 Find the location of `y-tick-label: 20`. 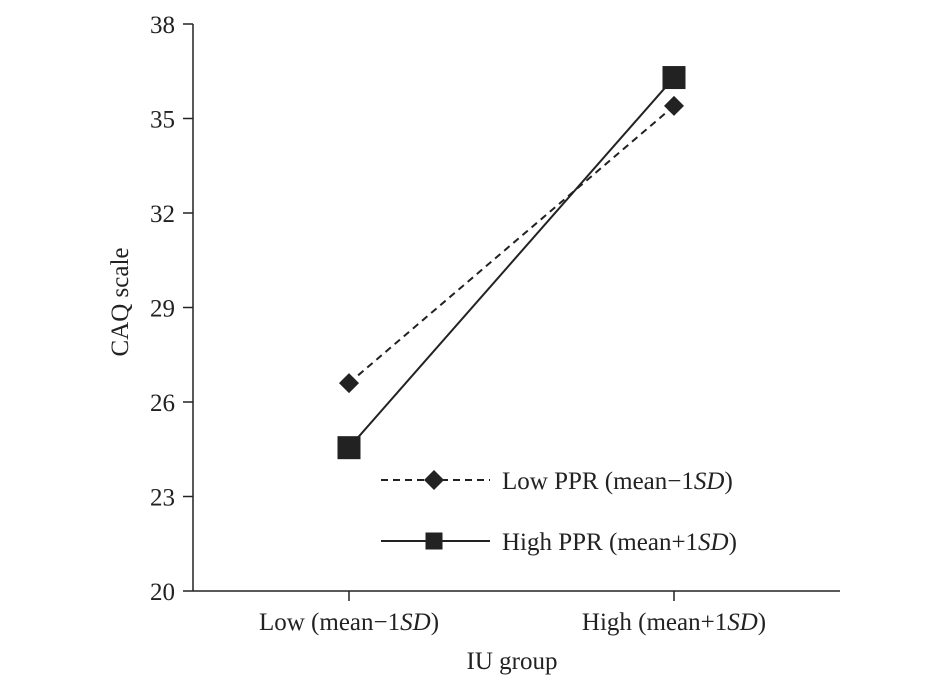

y-tick-label: 20 is located at coordinates (162, 592).